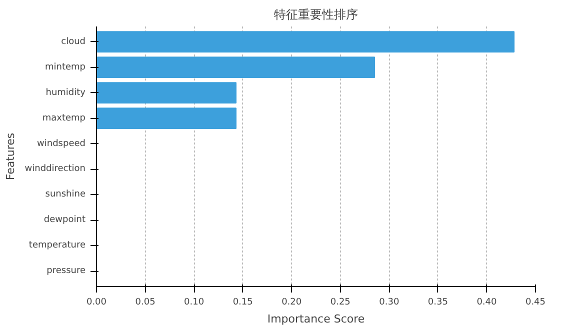 The width and height of the screenshot is (567, 330). What do you see at coordinates (389, 303) in the screenshot?
I see `x-tick-label: 0.30` at bounding box center [389, 303].